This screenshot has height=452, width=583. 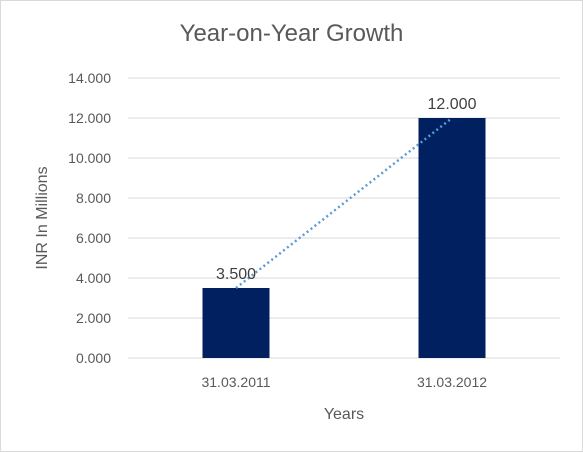 I want to click on chart-title: Year-on-Year Growth, so click(x=291, y=33).